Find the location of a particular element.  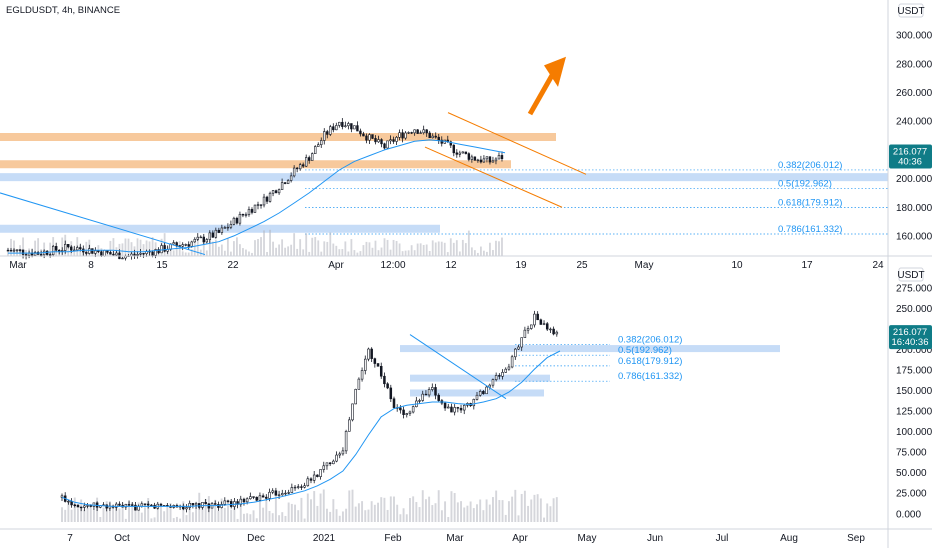

downtrend-line is located at coordinates (458, 367).